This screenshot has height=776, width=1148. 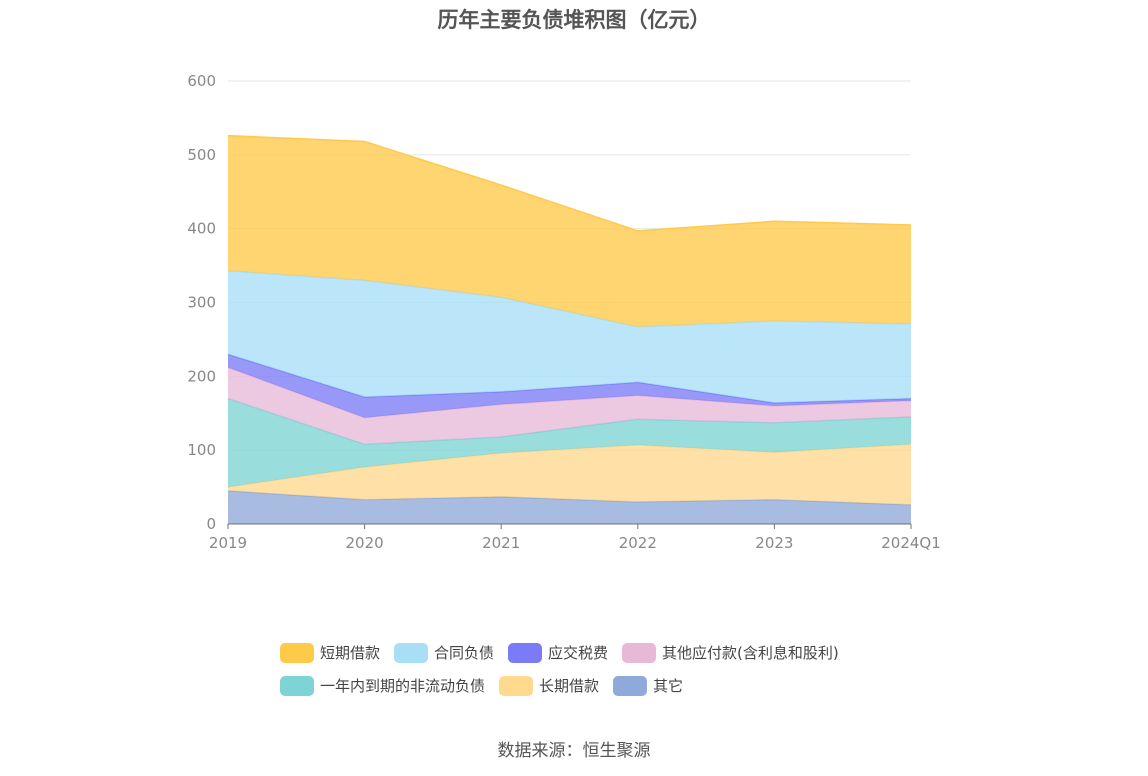 I want to click on legend-row: 短期借款 合同负债 应交税费 其他应付款(含利息和股利), so click(x=600, y=652).